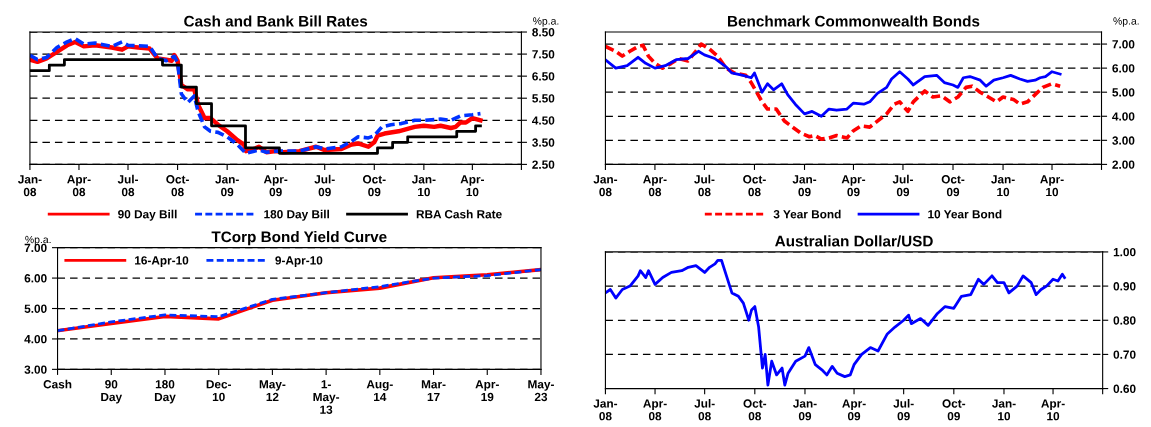  Describe the element at coordinates (299, 238) in the screenshot. I see `chart-title: TCorp Bond Yield Curve` at that location.